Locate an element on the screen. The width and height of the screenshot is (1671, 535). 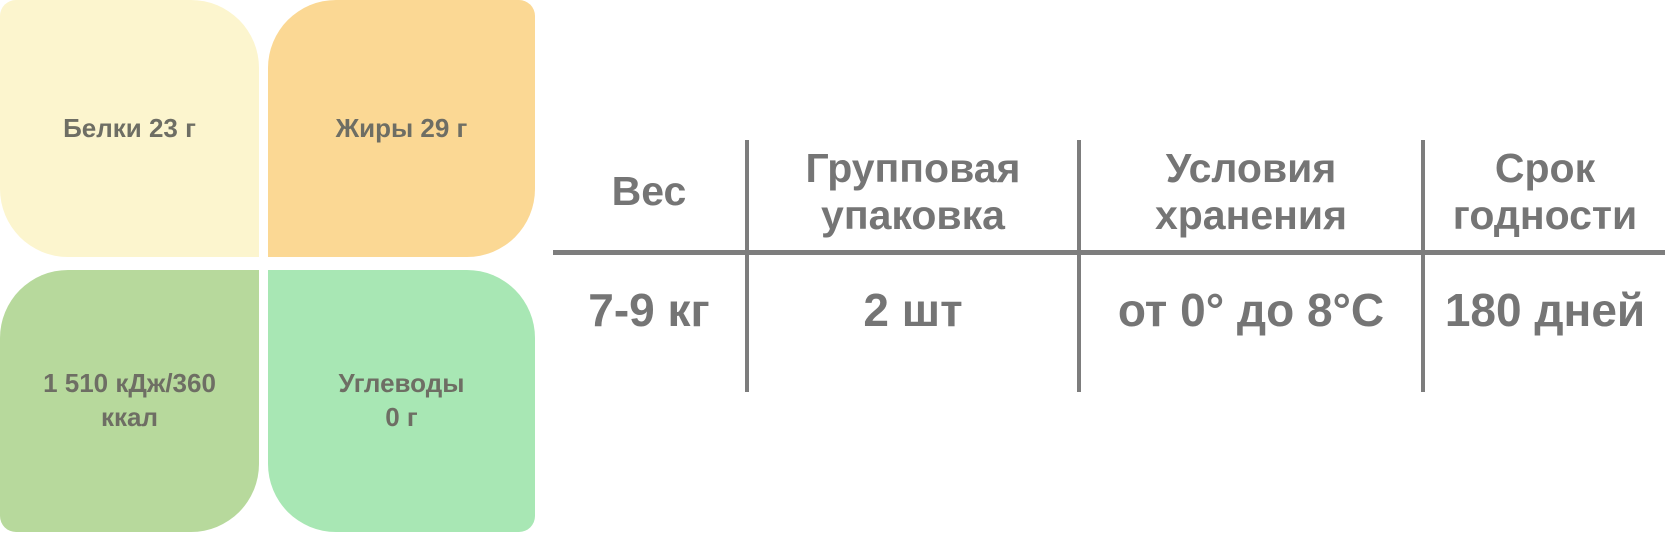
header-shelf-life: Срок годности is located at coordinates (1545, 192).